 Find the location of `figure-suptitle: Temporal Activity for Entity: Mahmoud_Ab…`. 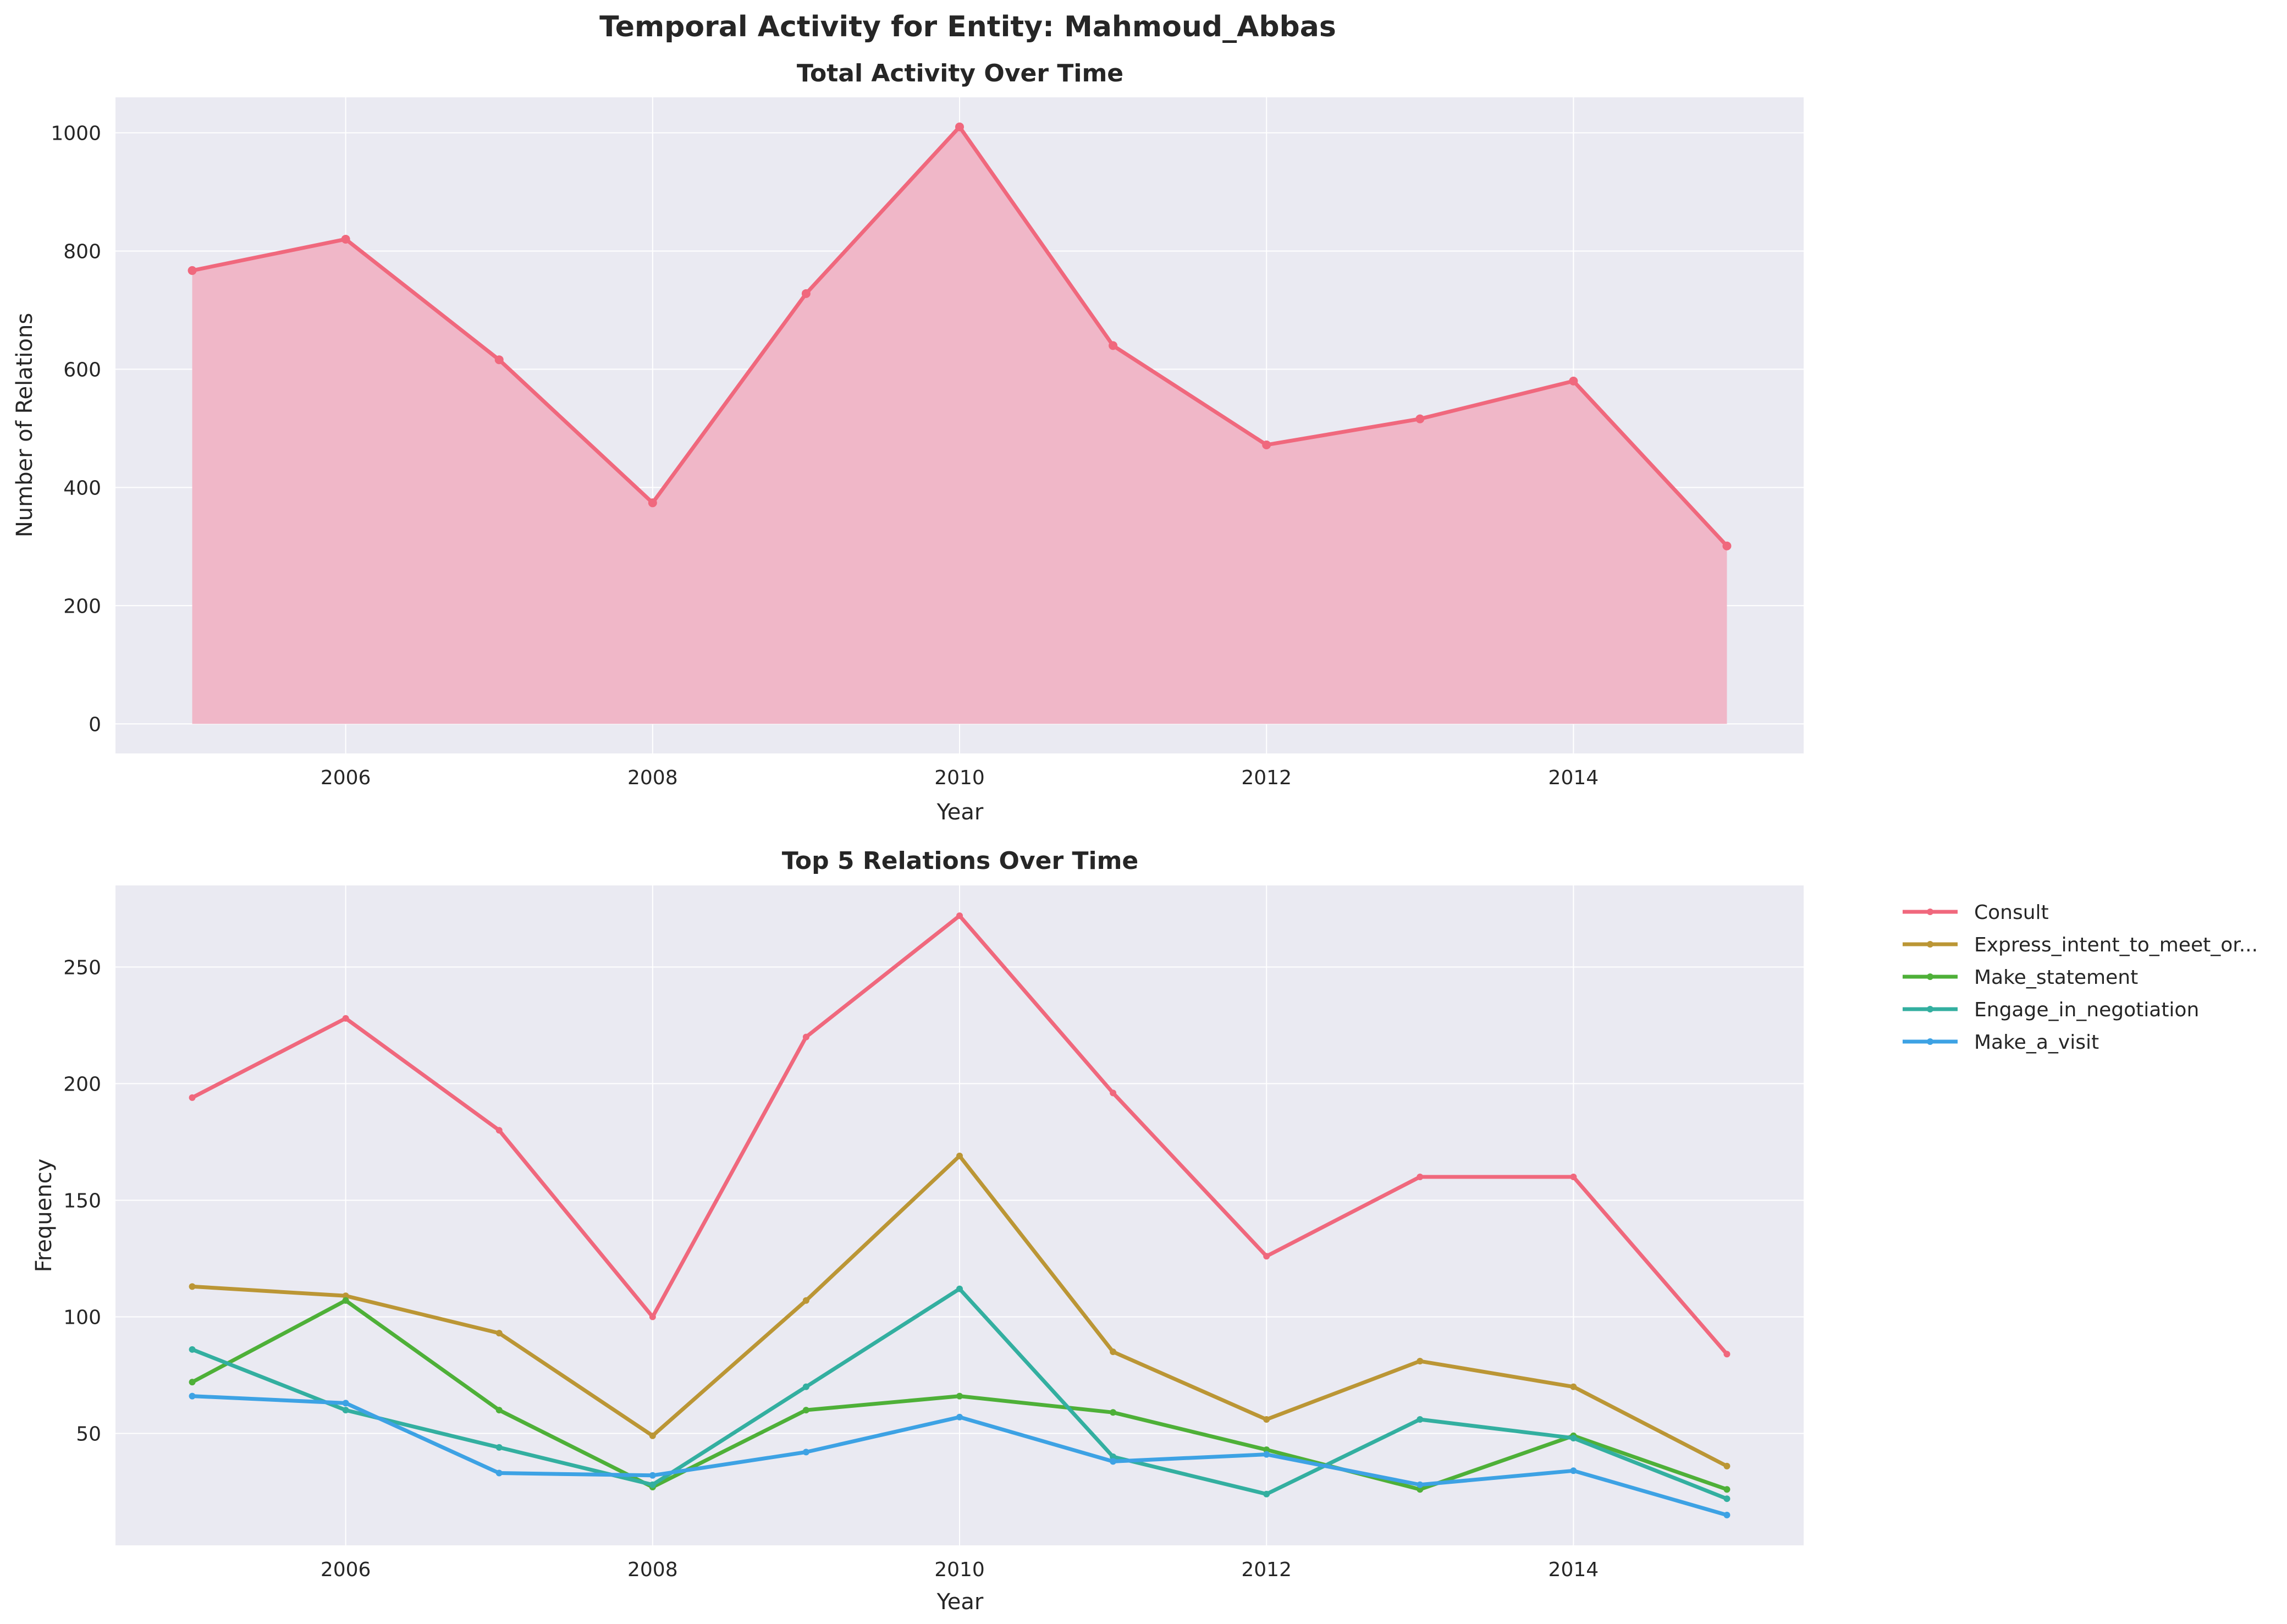

figure-suptitle: Temporal Activity for Entity: Mahmoud_Ab… is located at coordinates (968, 26).